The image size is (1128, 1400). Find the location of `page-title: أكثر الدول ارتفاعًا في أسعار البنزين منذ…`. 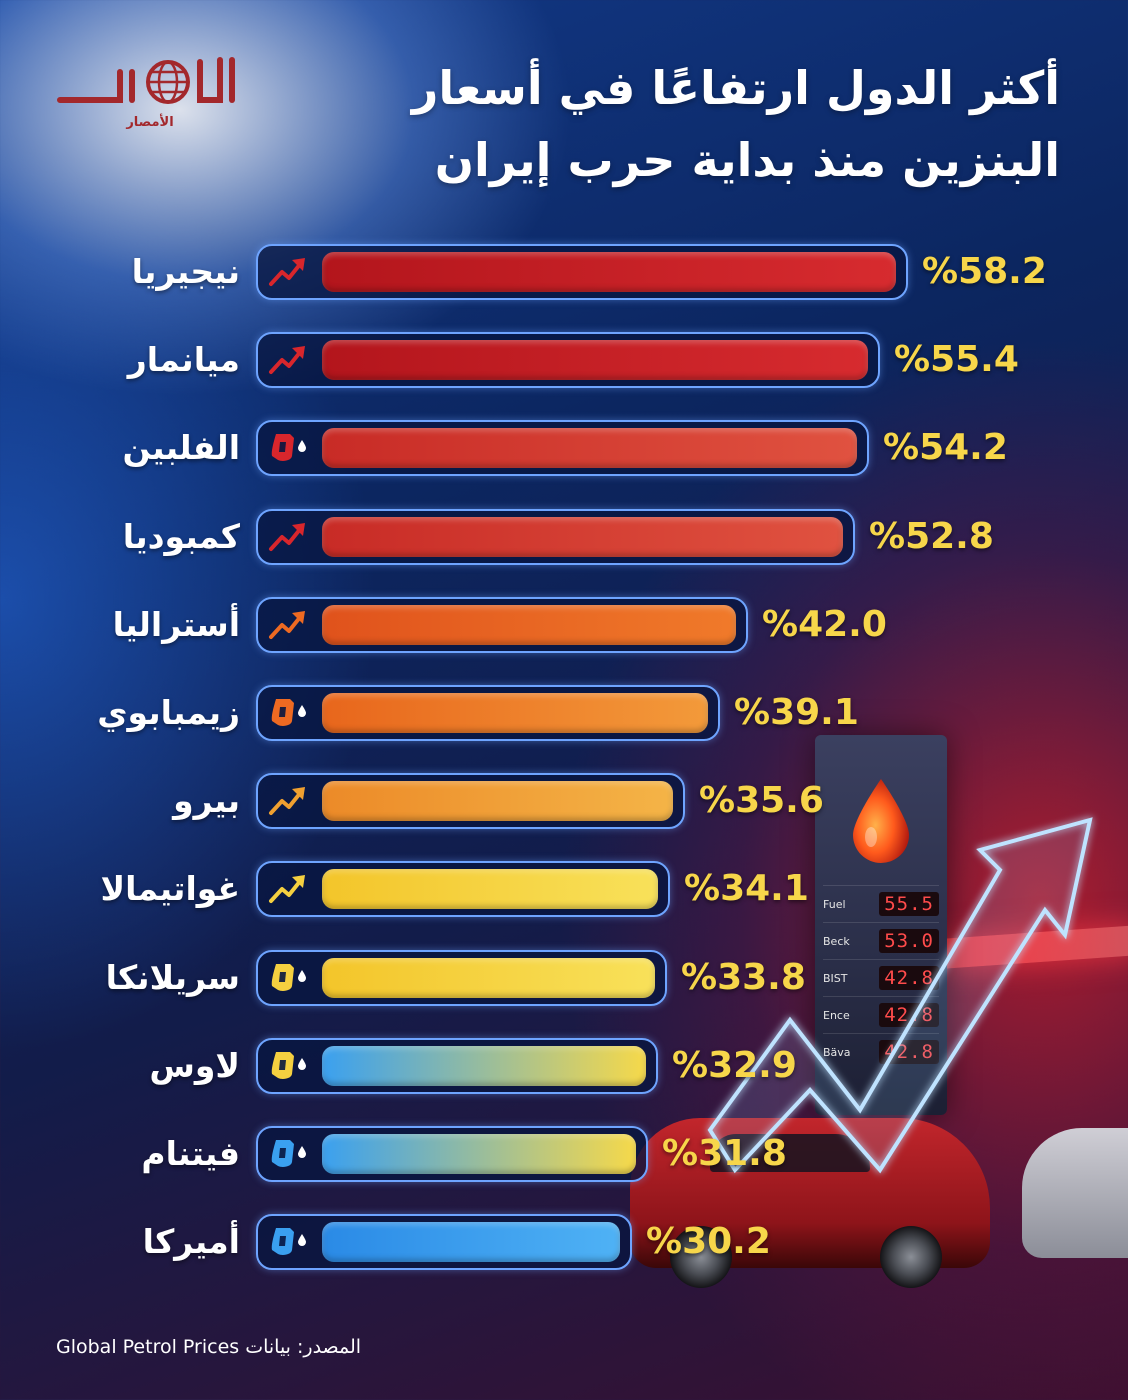

page-title: أكثر الدول ارتفاعًا في أسعار البنزين منذ… is located at coordinates (700, 124).